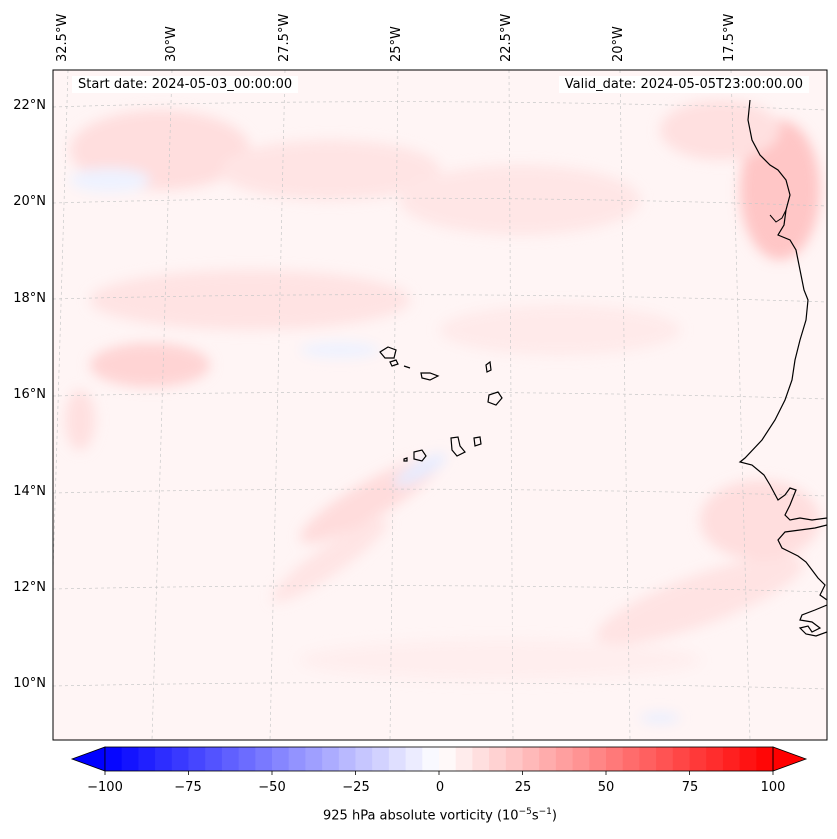 The height and width of the screenshot is (839, 837). I want to click on colorbar-label-exp2: −1, so click(545, 812).